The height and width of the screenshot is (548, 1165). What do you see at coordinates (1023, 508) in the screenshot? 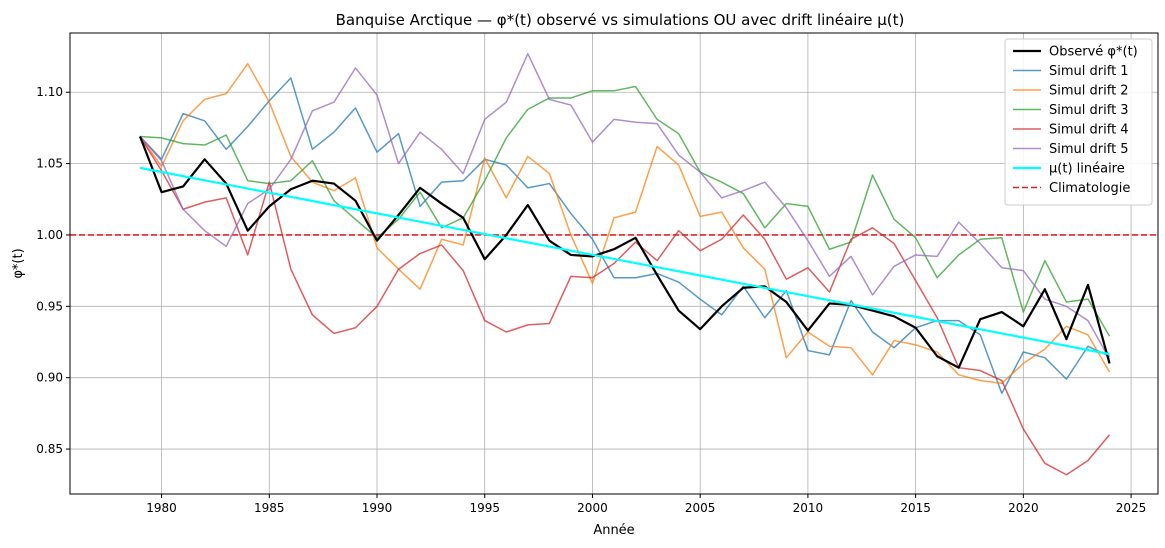
I see `x-tick-label: 2020` at bounding box center [1023, 508].